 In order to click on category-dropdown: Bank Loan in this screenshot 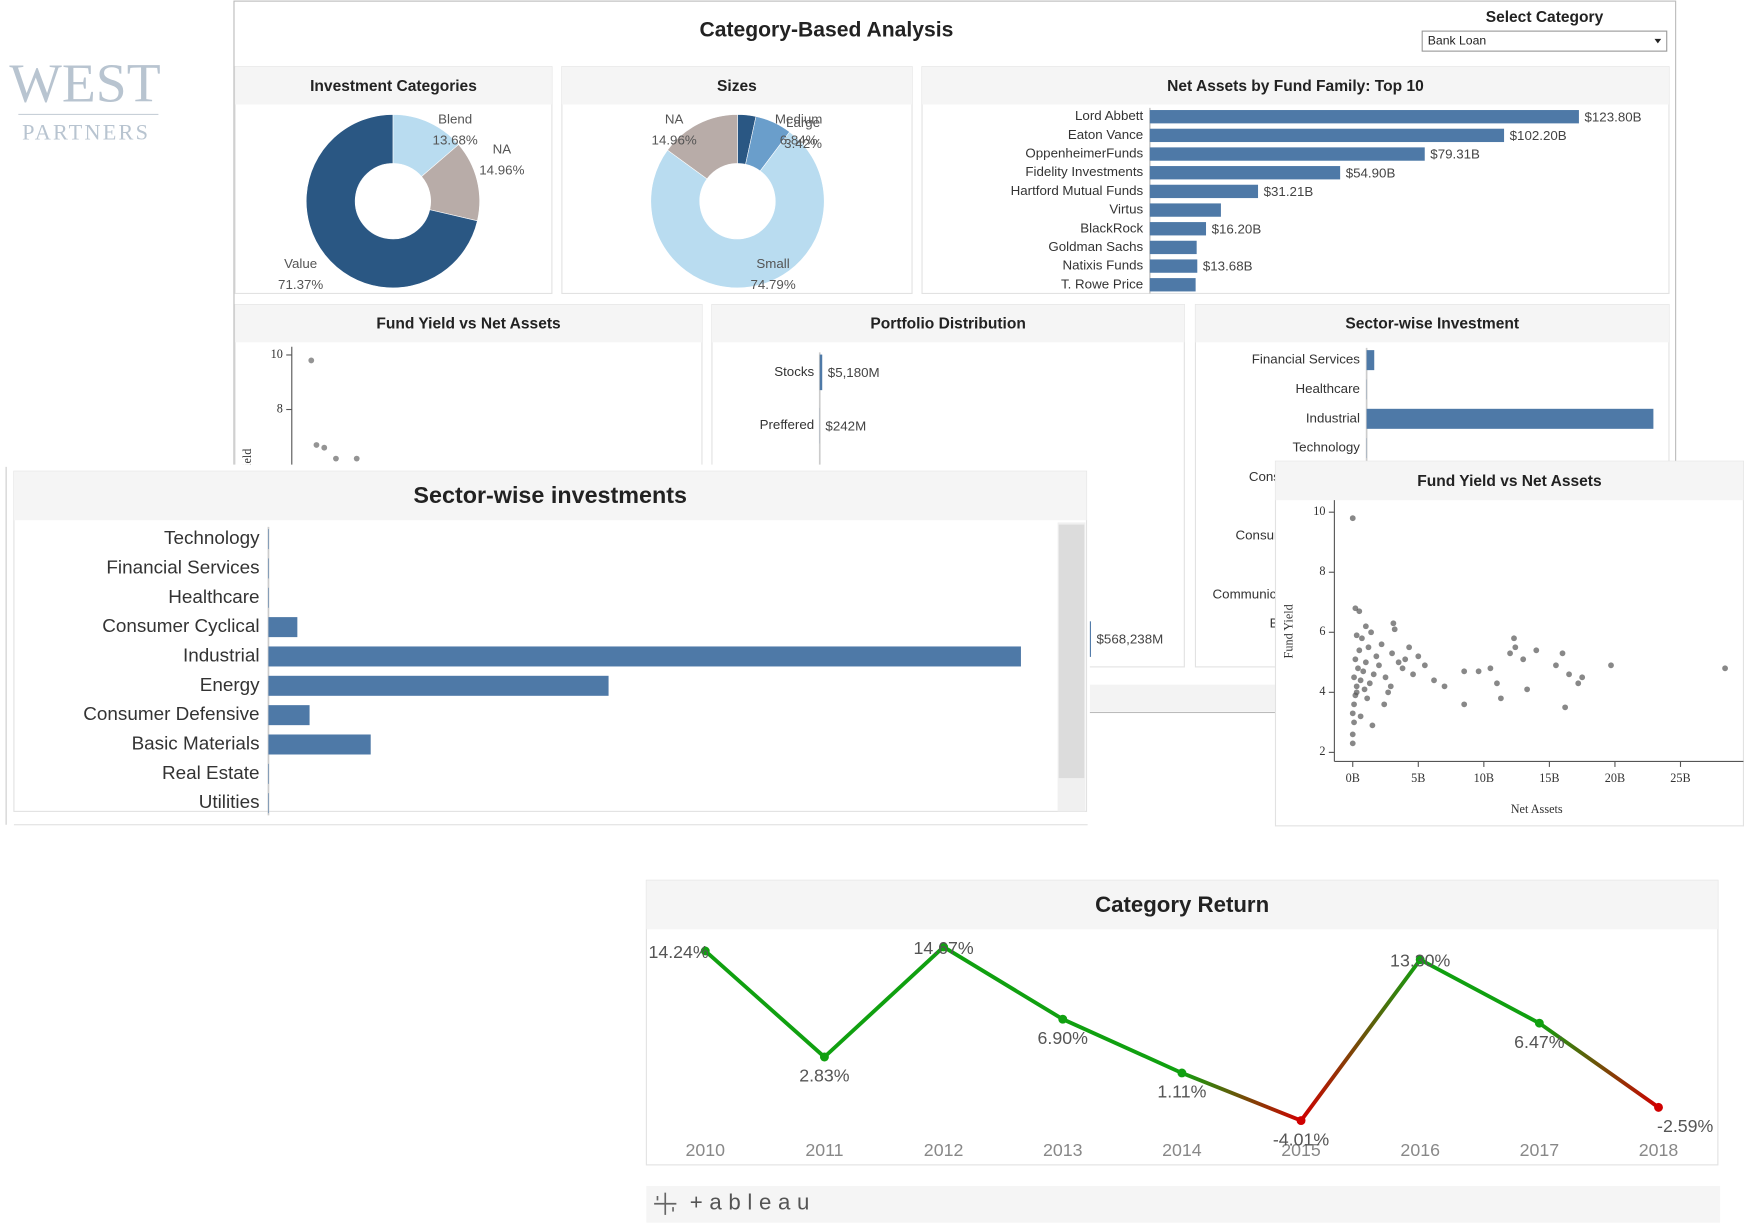, I will do `click(1544, 41)`.